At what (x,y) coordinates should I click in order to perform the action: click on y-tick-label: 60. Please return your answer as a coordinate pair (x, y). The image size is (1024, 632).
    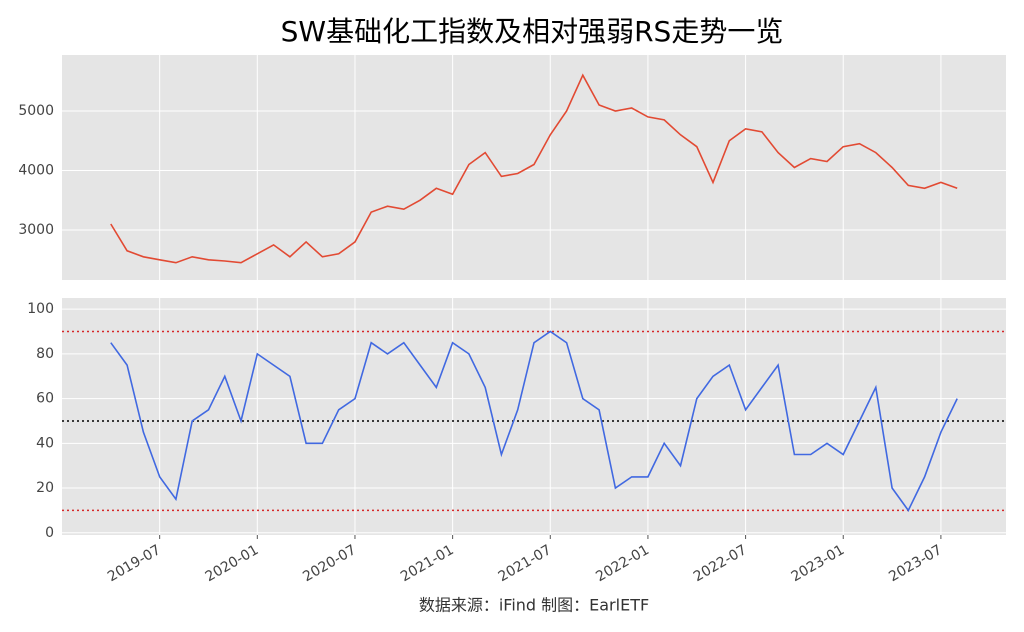
    Looking at the image, I should click on (45, 399).